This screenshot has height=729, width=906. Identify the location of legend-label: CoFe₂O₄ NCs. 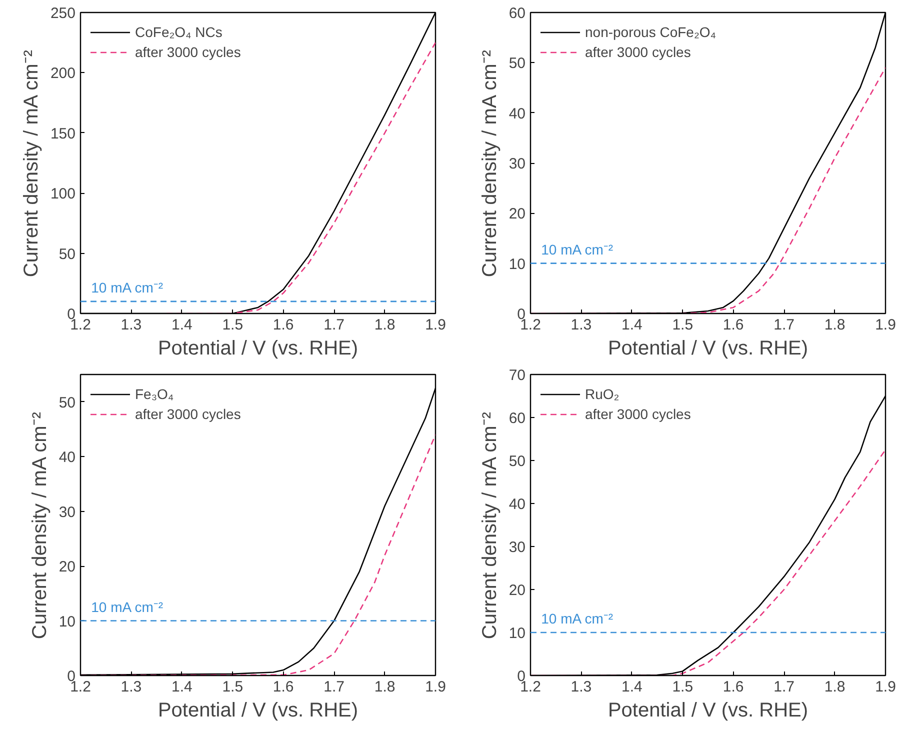
(178, 32).